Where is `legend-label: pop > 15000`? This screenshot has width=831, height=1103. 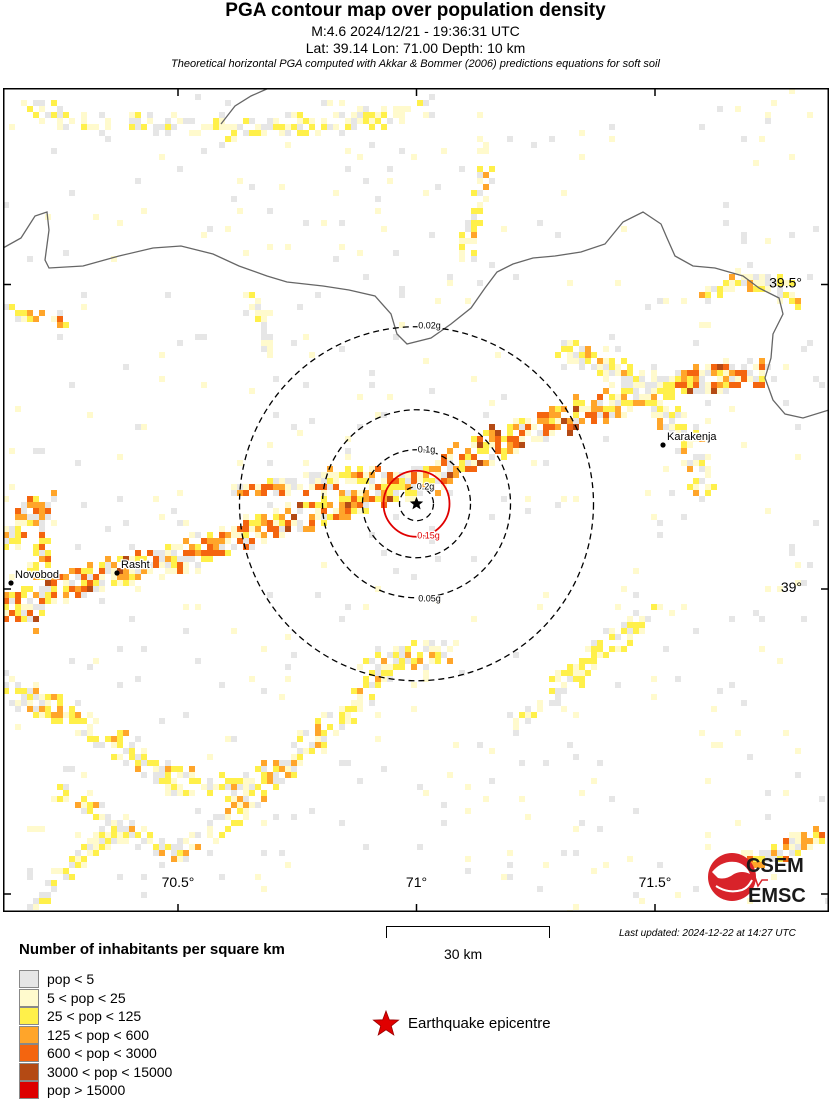
legend-label: pop > 15000 is located at coordinates (86, 1090).